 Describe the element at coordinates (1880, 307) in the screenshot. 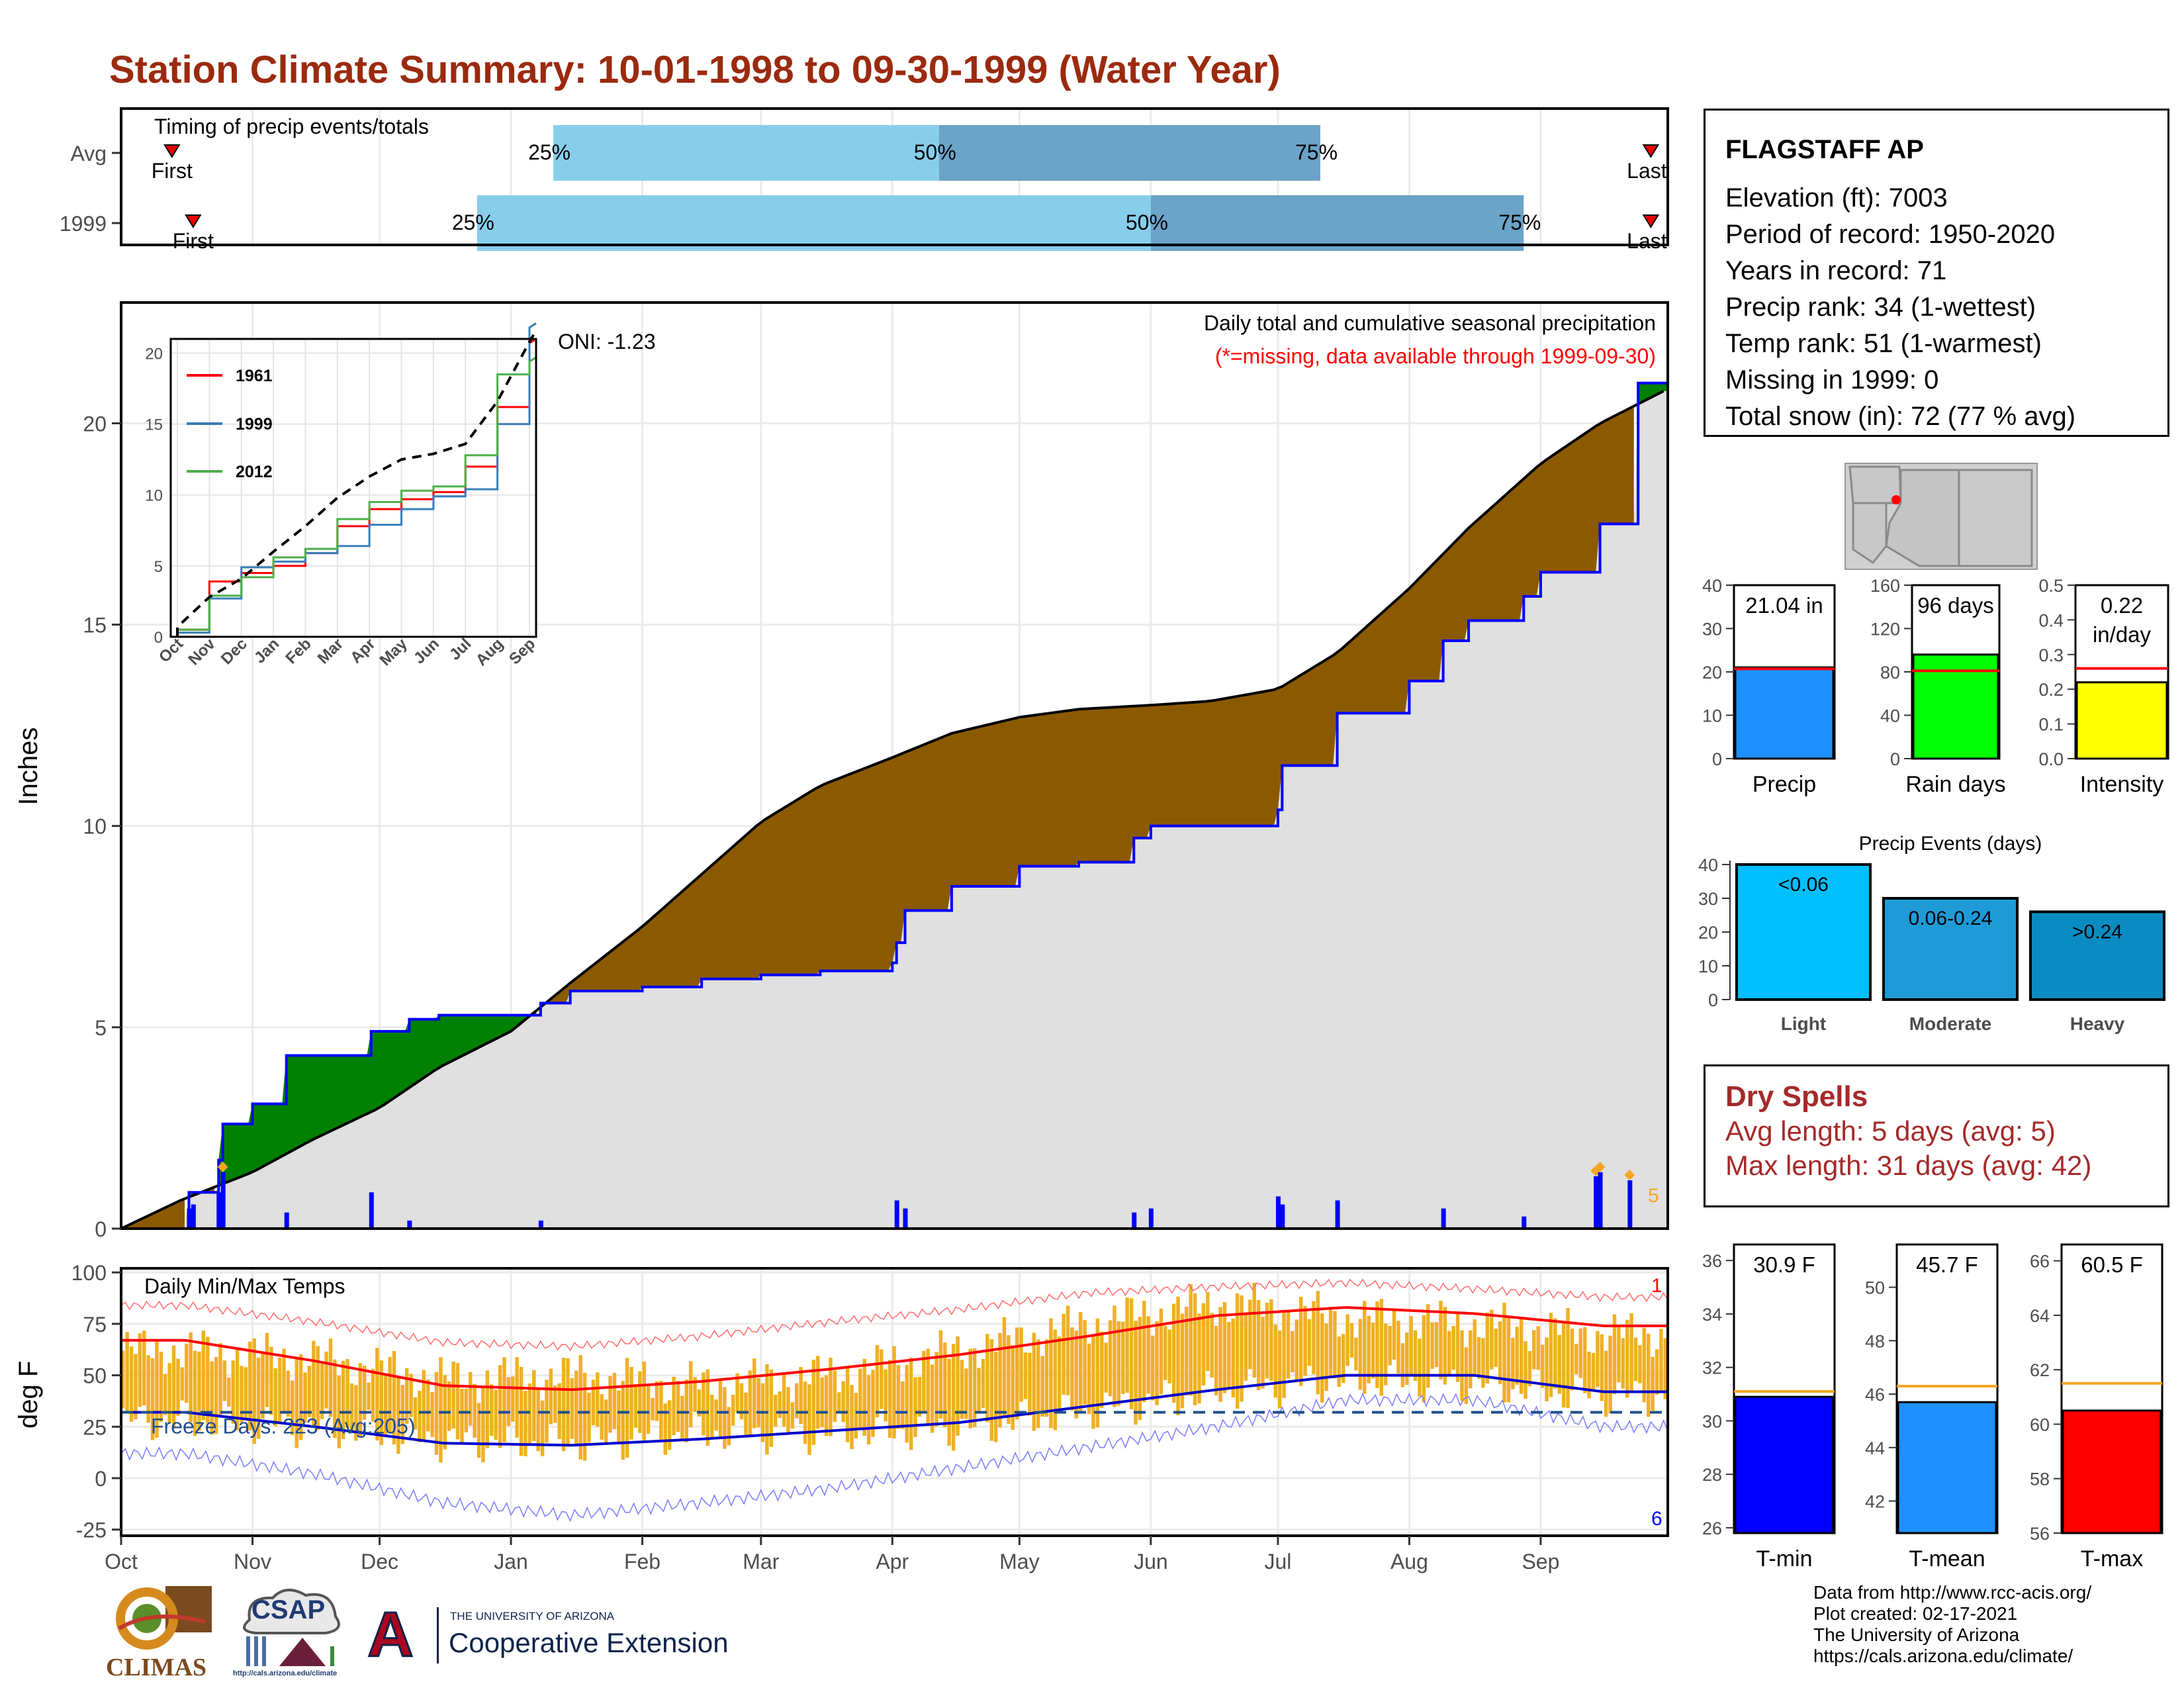

I see `station-line: Precip rank: 34 (1-wettest)` at that location.